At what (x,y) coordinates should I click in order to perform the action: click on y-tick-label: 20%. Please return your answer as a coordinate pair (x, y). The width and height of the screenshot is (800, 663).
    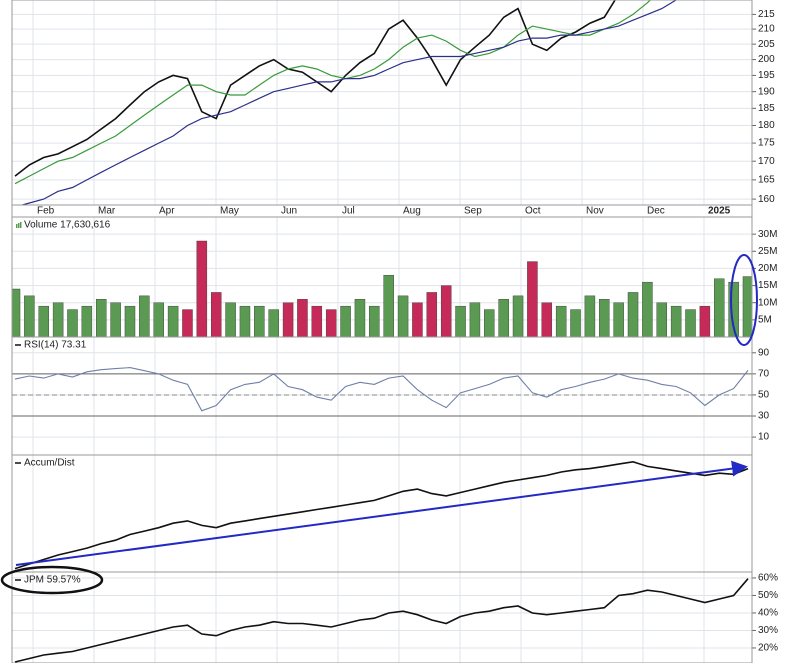
    Looking at the image, I should click on (768, 648).